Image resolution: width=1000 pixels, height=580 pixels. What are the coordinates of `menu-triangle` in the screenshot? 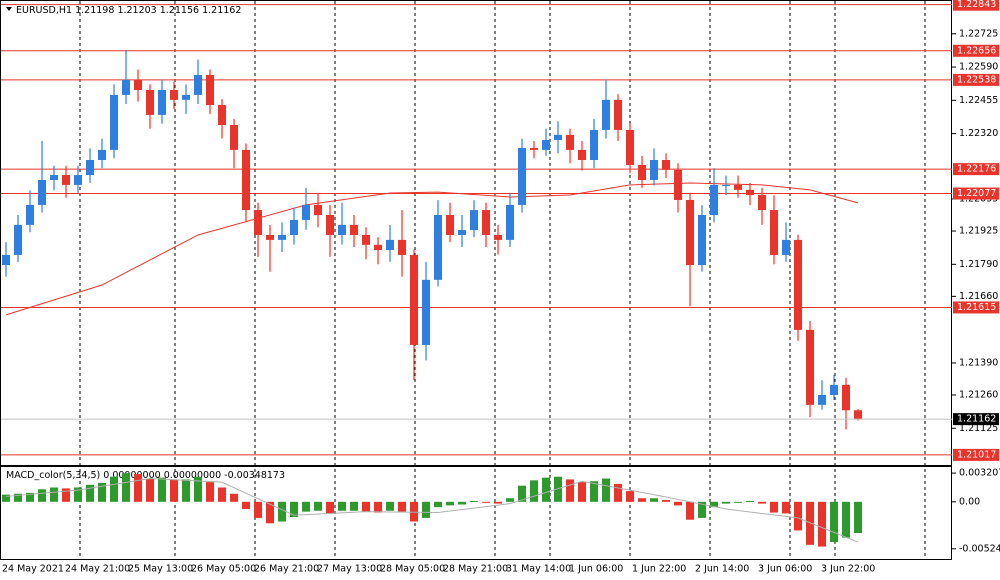 It's located at (9, 9).